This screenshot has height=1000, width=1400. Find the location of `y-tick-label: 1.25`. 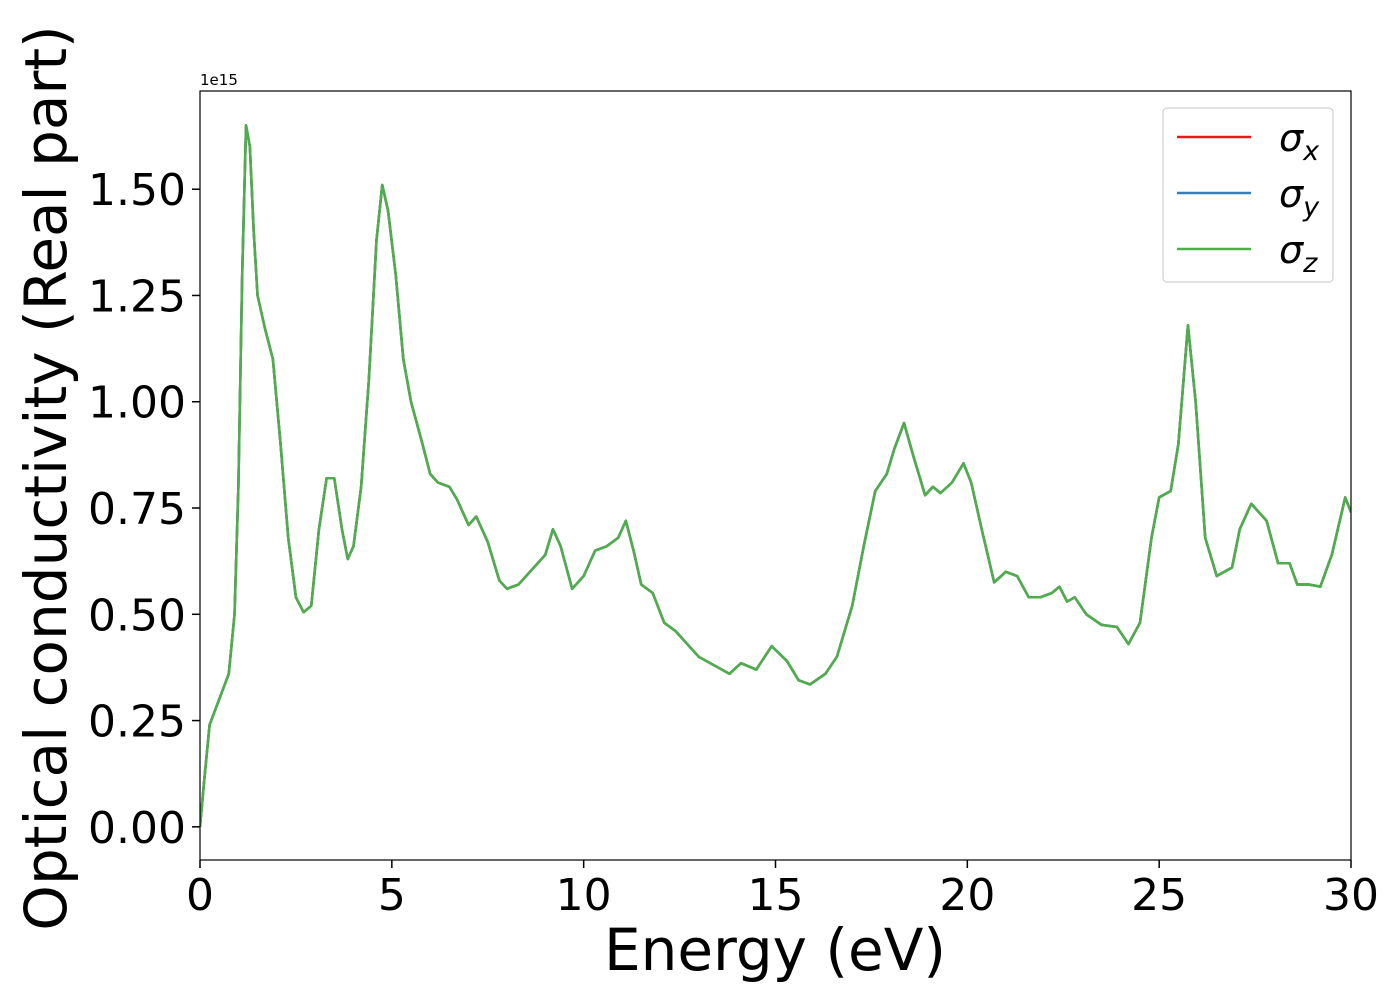

y-tick-label: 1.25 is located at coordinates (137, 296).